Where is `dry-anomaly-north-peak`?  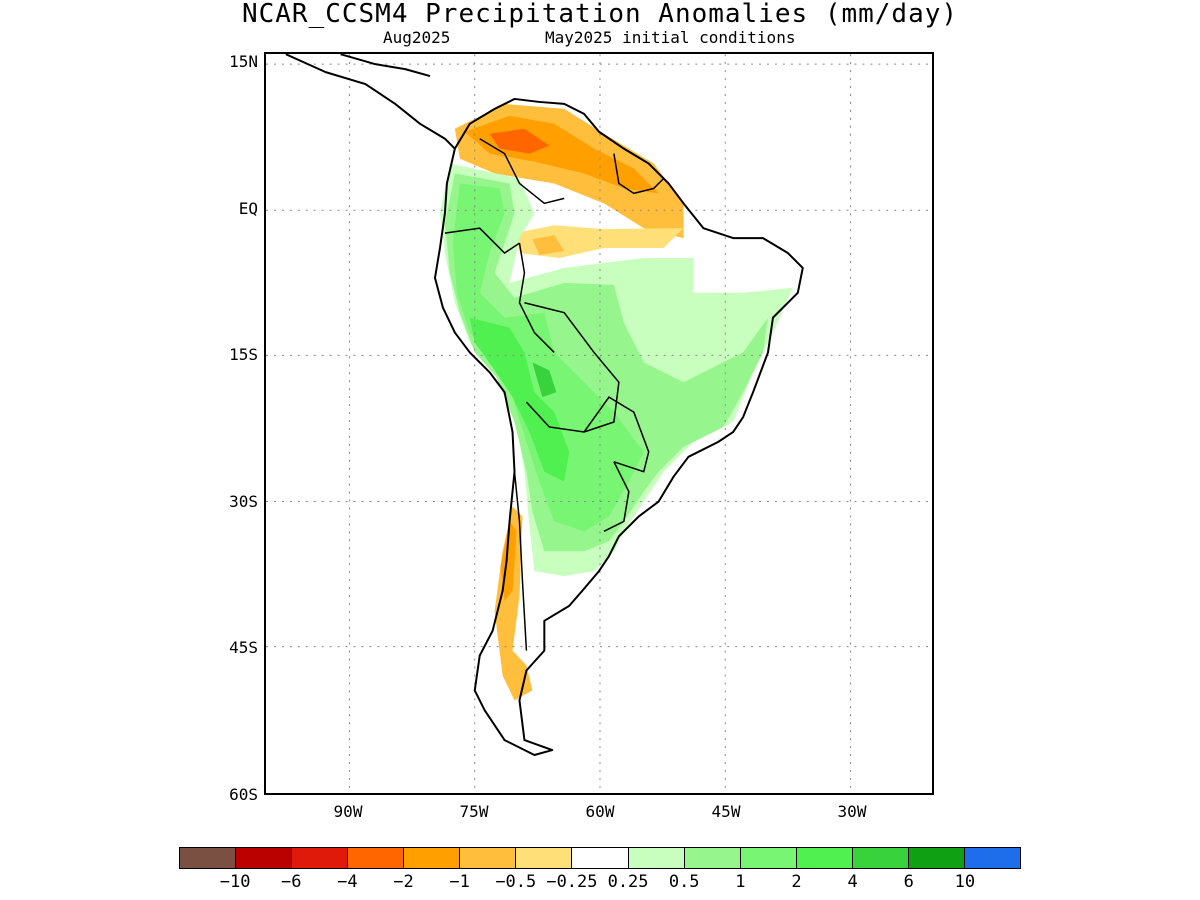 dry-anomaly-north-peak is located at coordinates (519, 141).